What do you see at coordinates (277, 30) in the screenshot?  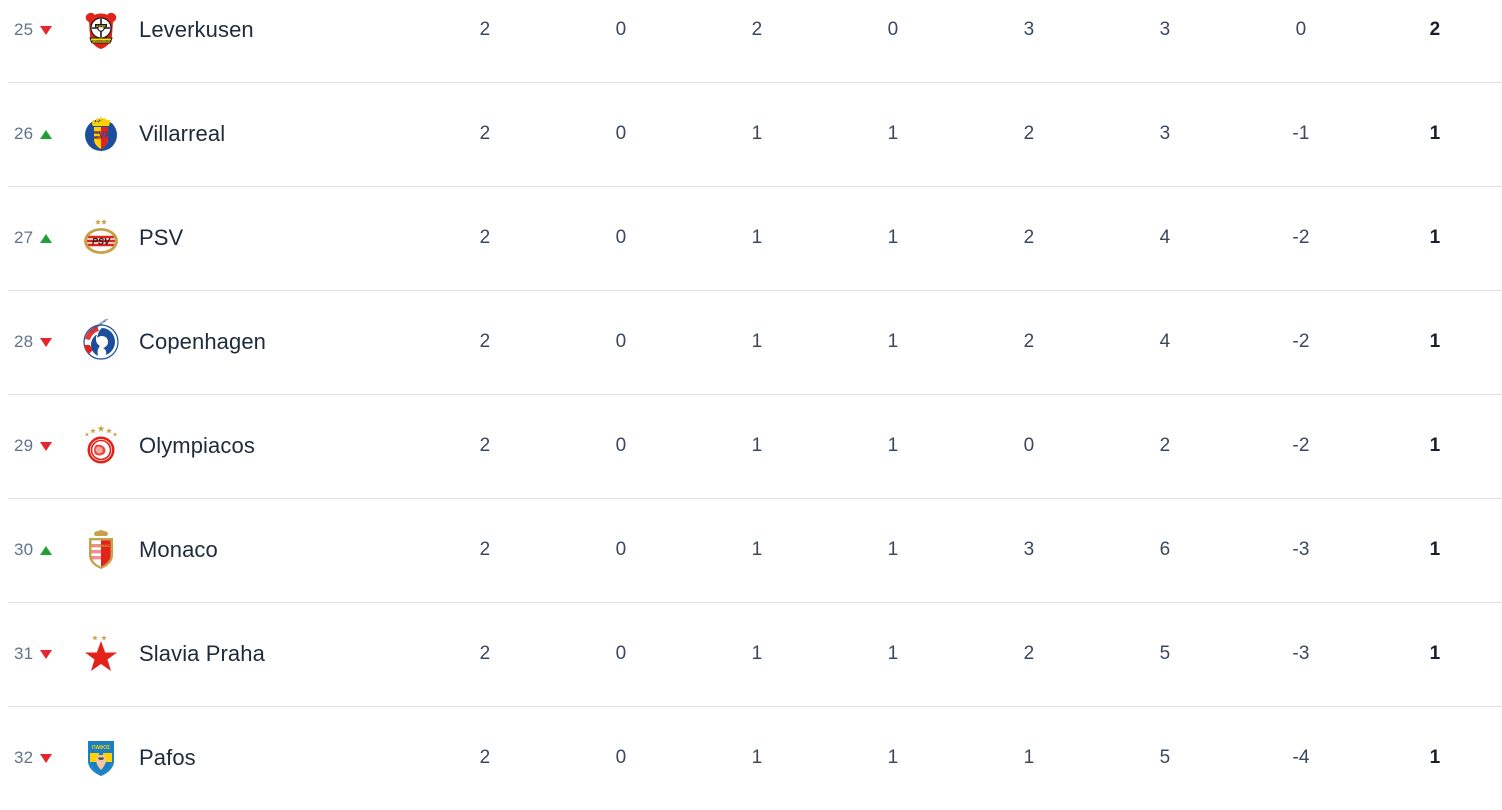 I see `team-cell: Leverkusen` at bounding box center [277, 30].